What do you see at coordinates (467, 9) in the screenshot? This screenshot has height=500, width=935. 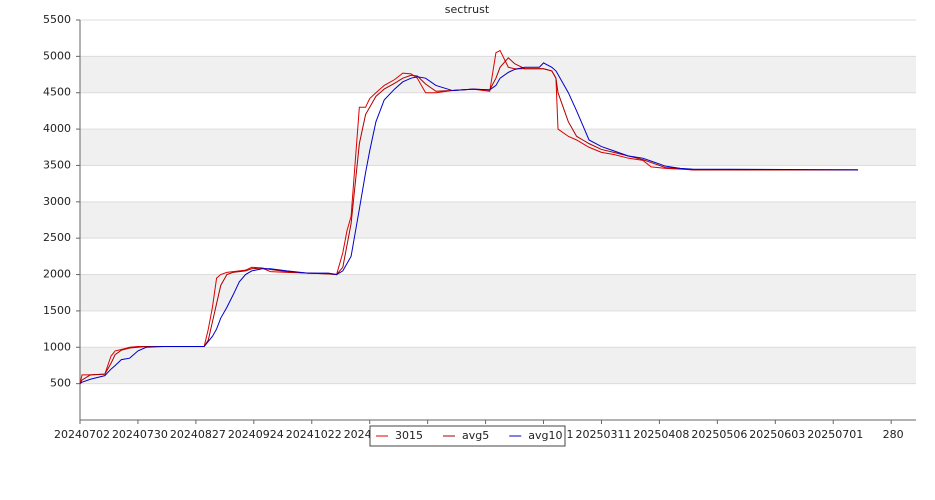 I see `chart-title: sectrust` at bounding box center [467, 9].